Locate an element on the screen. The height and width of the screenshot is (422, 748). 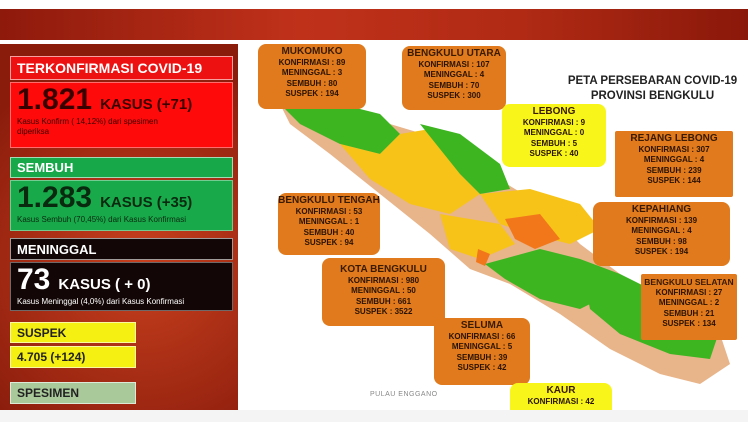
region-confirmed: KONFIRMASI : 107 is located at coordinates (454, 64).